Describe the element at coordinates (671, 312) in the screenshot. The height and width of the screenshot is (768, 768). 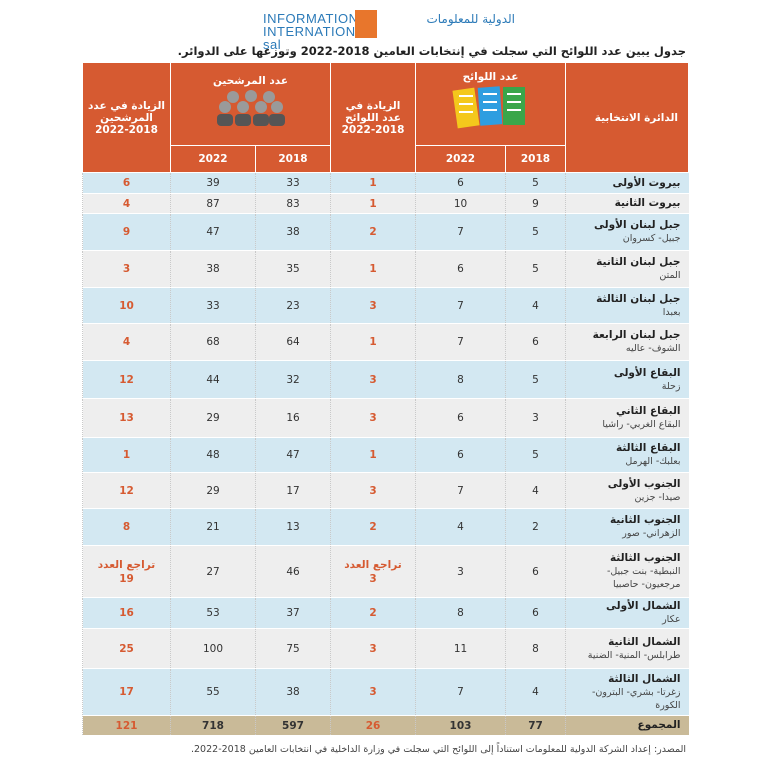
I see `district-area: بعبدا` at that location.